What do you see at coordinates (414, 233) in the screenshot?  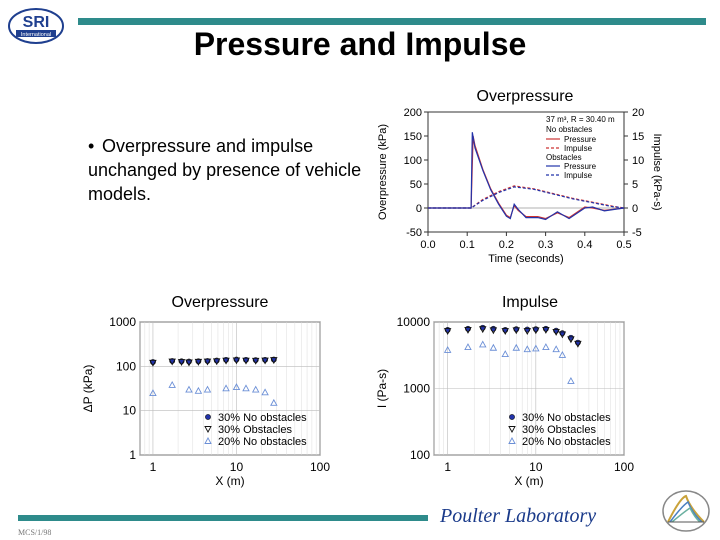 I see `y-tick-label: -50` at bounding box center [414, 233].